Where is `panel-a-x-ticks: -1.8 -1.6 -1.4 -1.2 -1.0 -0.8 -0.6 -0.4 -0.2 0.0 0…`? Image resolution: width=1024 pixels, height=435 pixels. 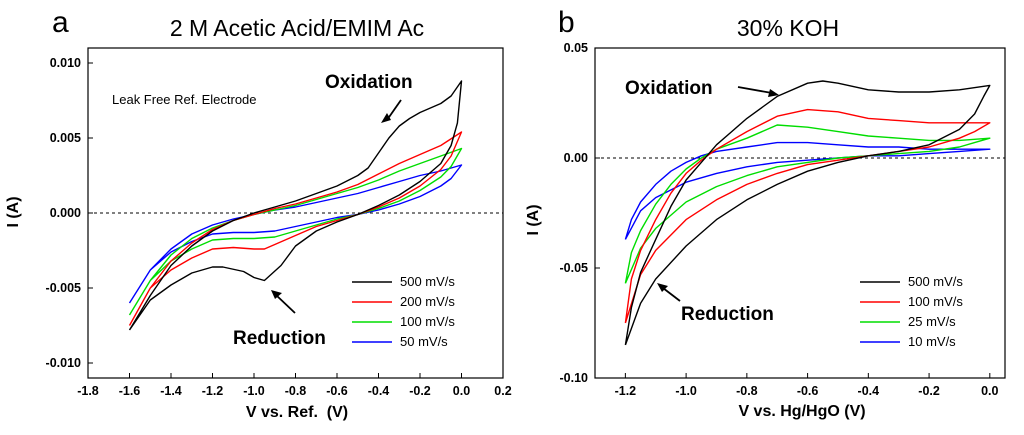
panel-a-x-ticks: -1.8 -1.6 -1.4 -1.2 -1.0 -0.8 -0.6 -0.4 -0.2 0.0 0… is located at coordinates (294, 385).